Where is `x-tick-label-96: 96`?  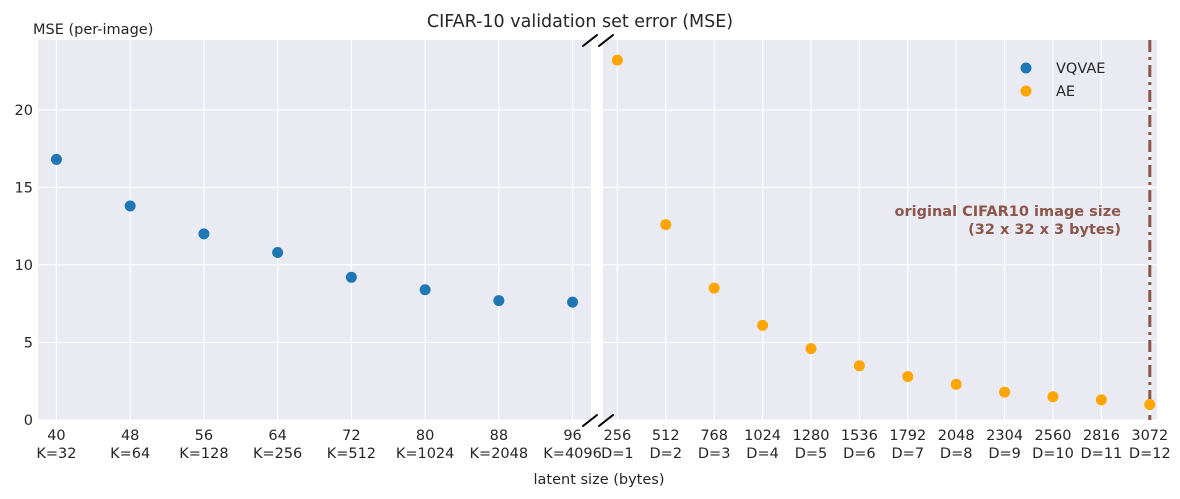 x-tick-label-96: 96 is located at coordinates (572, 436).